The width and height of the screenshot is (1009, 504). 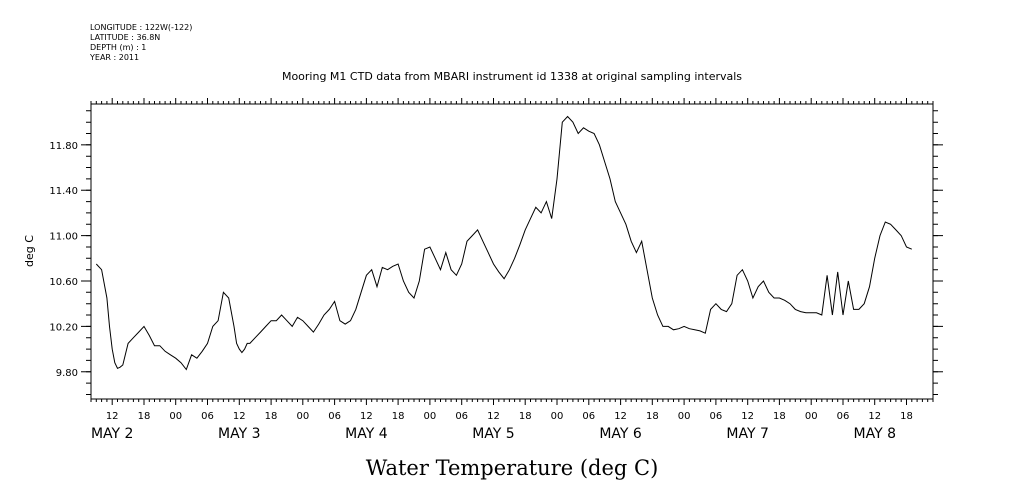 I want to click on y-tick-label: 11.00, so click(x=63, y=237).